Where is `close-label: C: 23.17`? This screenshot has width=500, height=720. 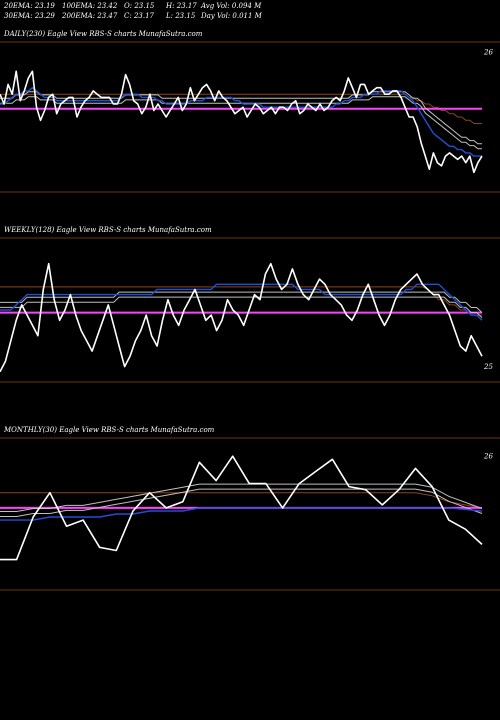
close-label: C: 23.17 is located at coordinates (139, 16).